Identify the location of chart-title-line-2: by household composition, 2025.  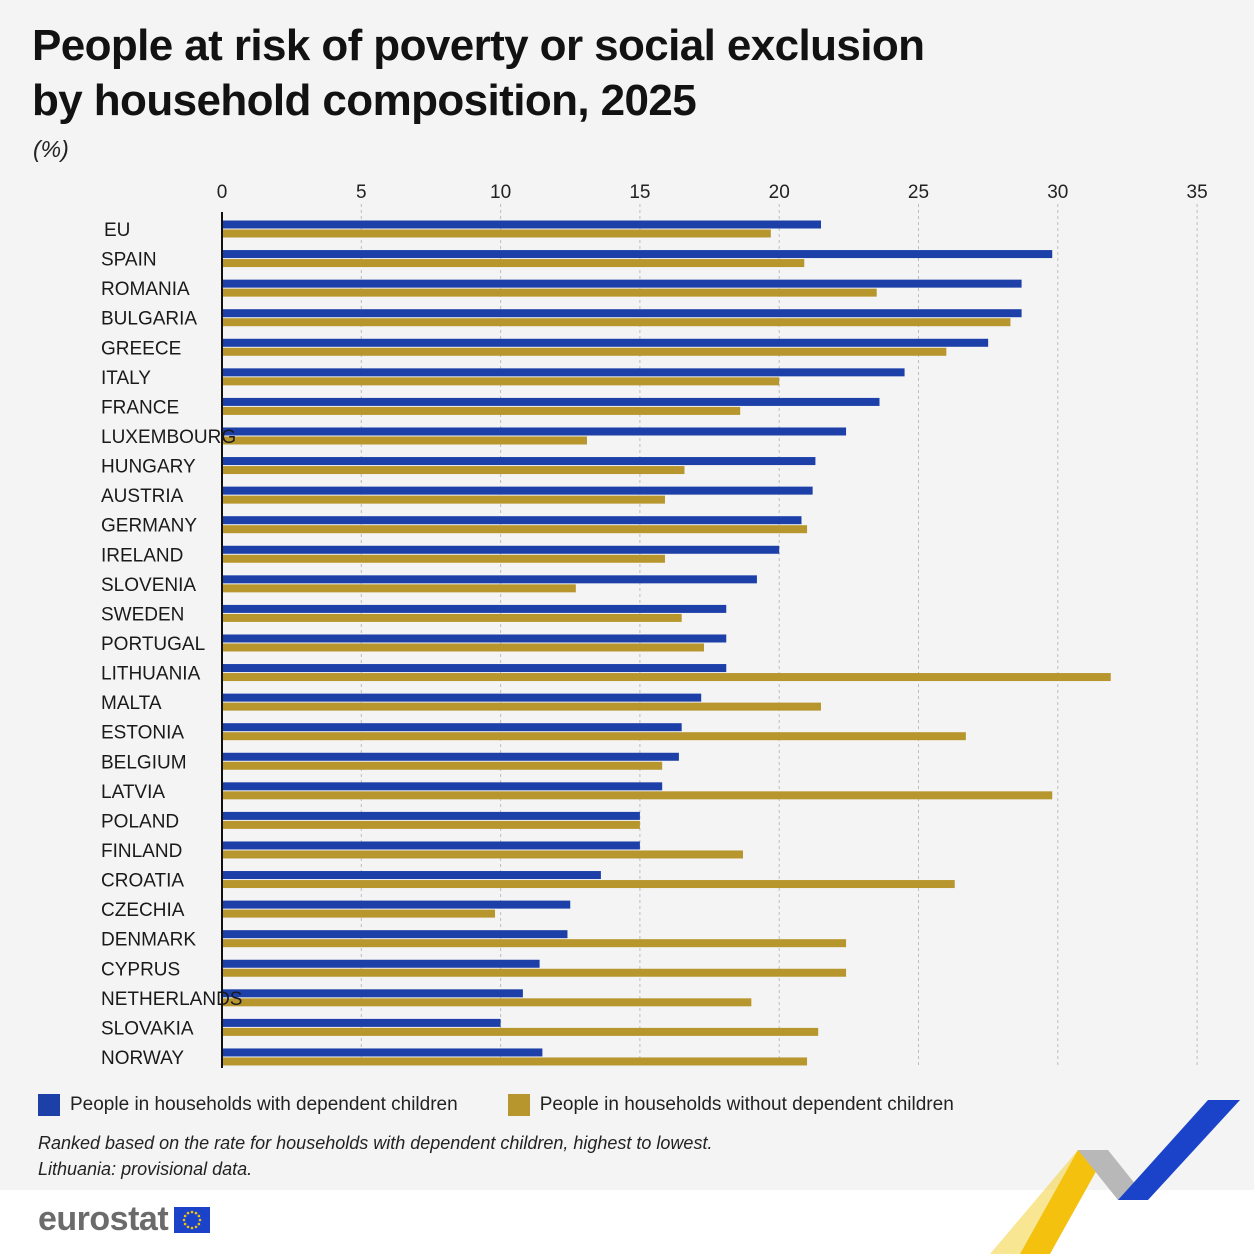
(364, 100).